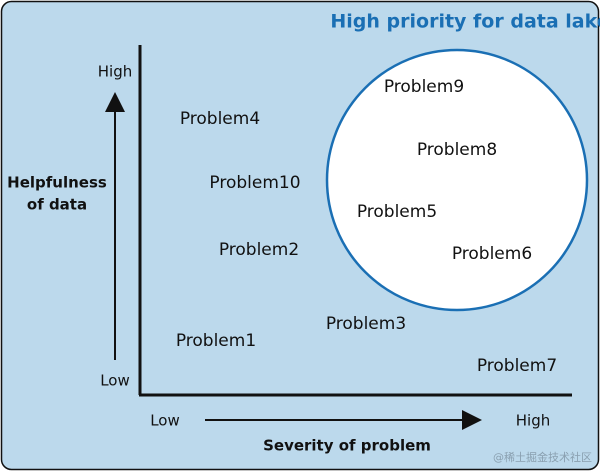 Image resolution: width=600 pixels, height=471 pixels. What do you see at coordinates (517, 366) in the screenshot?
I see `problem-label: Problem7` at bounding box center [517, 366].